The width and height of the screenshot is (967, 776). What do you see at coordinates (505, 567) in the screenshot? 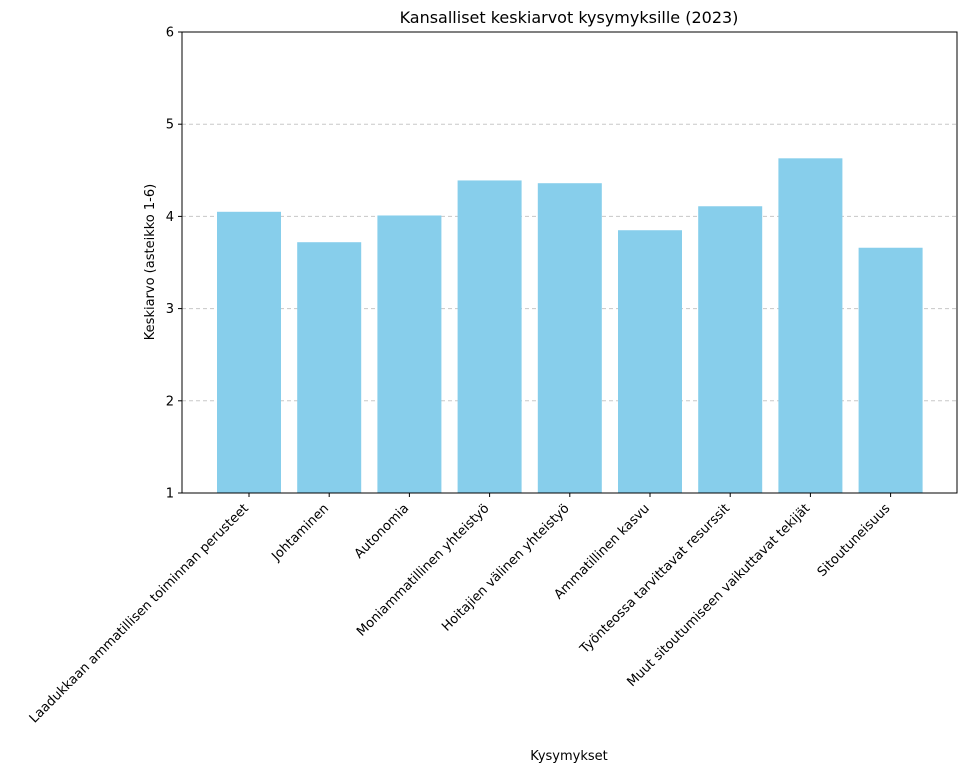
I see `x-tick-label-4: Hoitajien välinen yhteistyö` at bounding box center [505, 567].